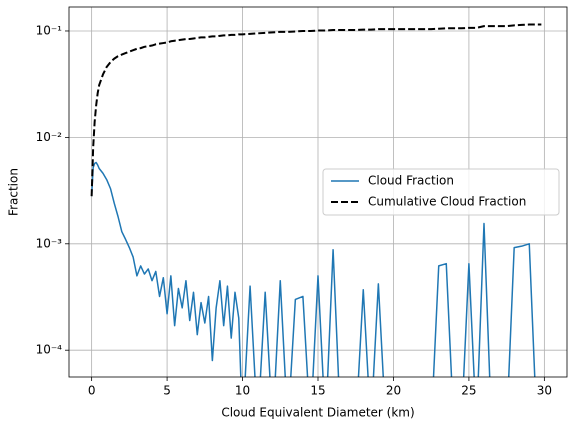 Image resolution: width=573 pixels, height=427 pixels. Describe the element at coordinates (167, 391) in the screenshot. I see `x-tick-label: 5` at that location.